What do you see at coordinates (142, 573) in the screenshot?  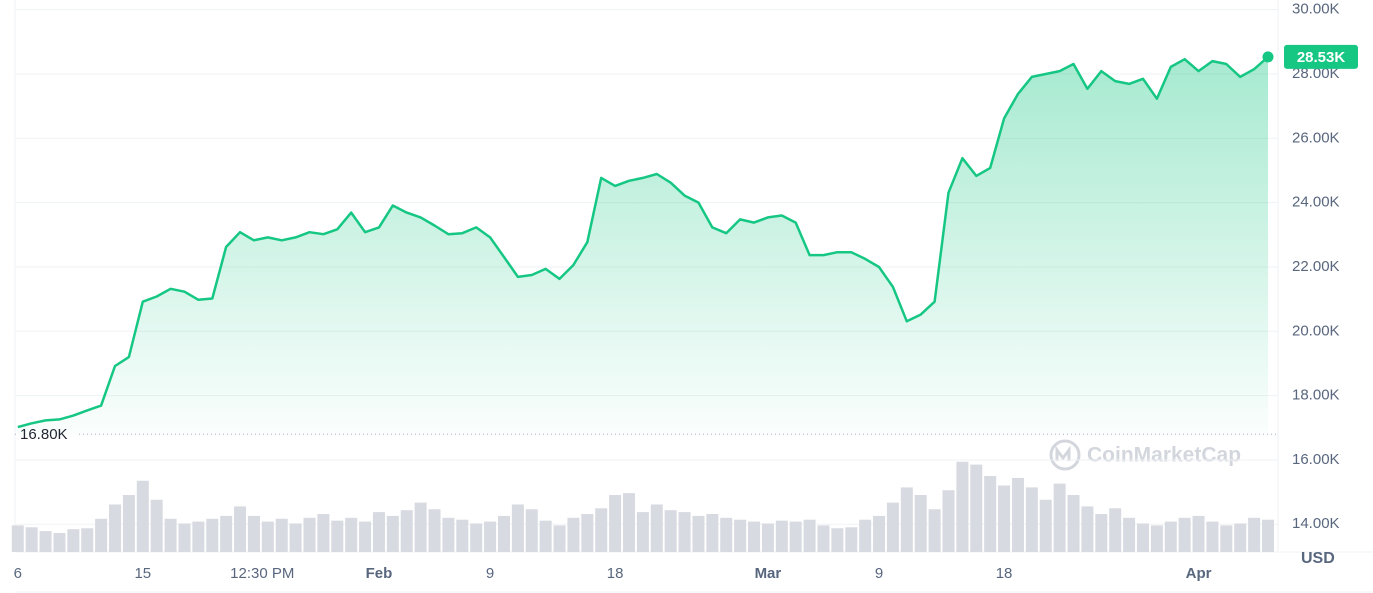 I see `x-tick-label: 15` at bounding box center [142, 573].